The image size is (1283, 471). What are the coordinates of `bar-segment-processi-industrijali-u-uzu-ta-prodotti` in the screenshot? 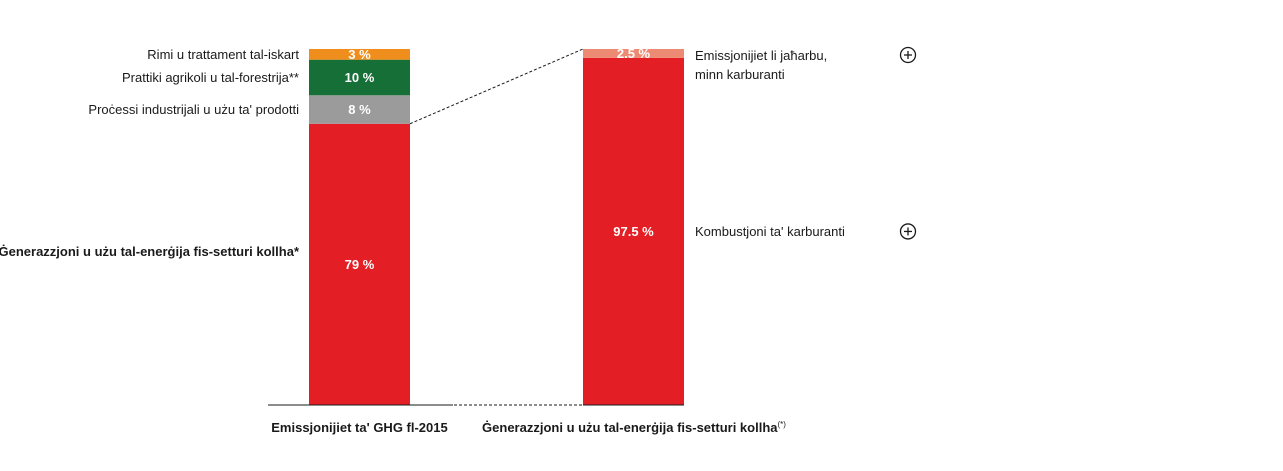 It's located at (359, 109).